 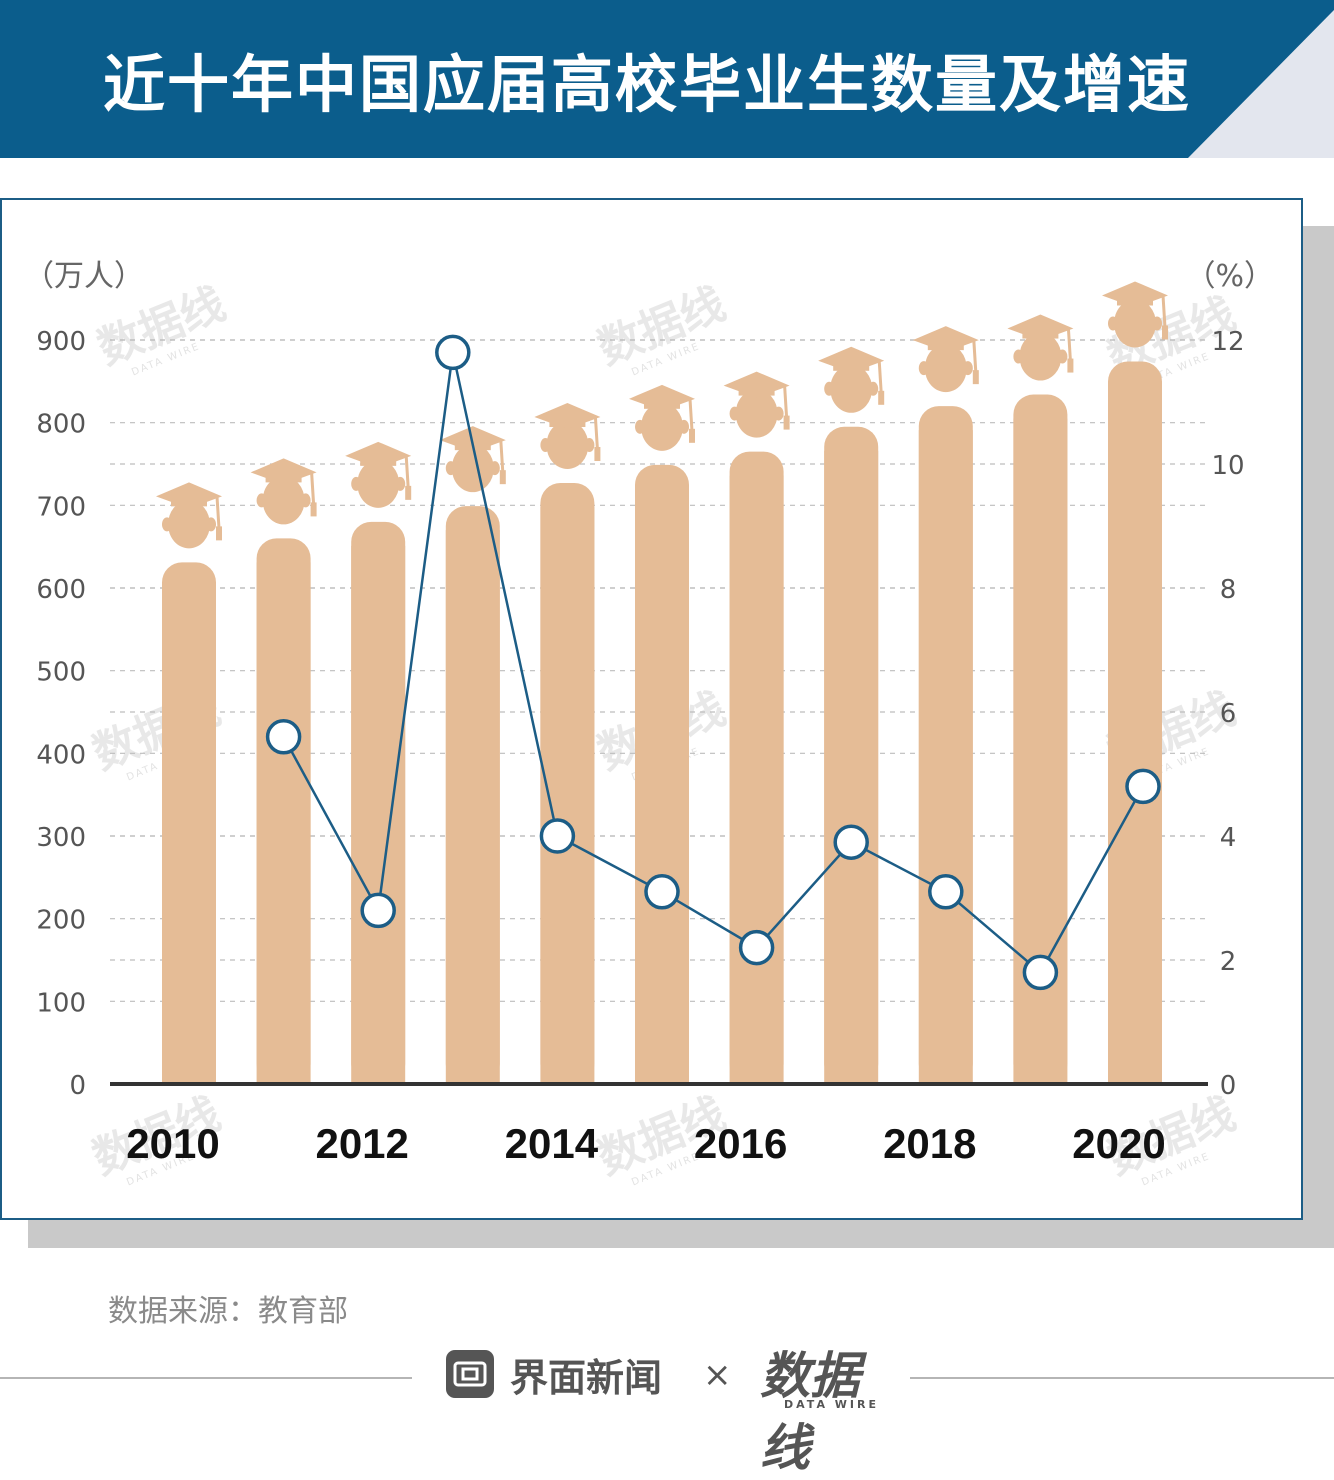 I want to click on right-tick-label: 4, so click(x=1228, y=838).